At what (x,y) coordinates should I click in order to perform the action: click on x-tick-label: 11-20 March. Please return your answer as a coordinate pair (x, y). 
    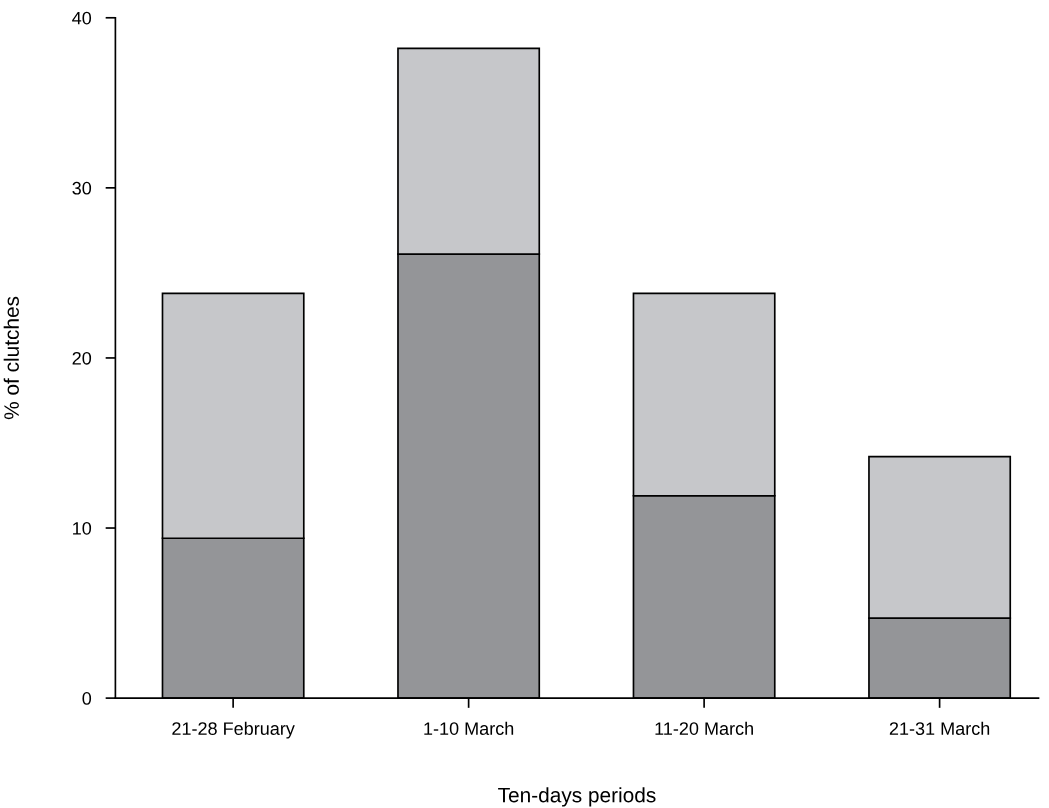
    Looking at the image, I should click on (704, 728).